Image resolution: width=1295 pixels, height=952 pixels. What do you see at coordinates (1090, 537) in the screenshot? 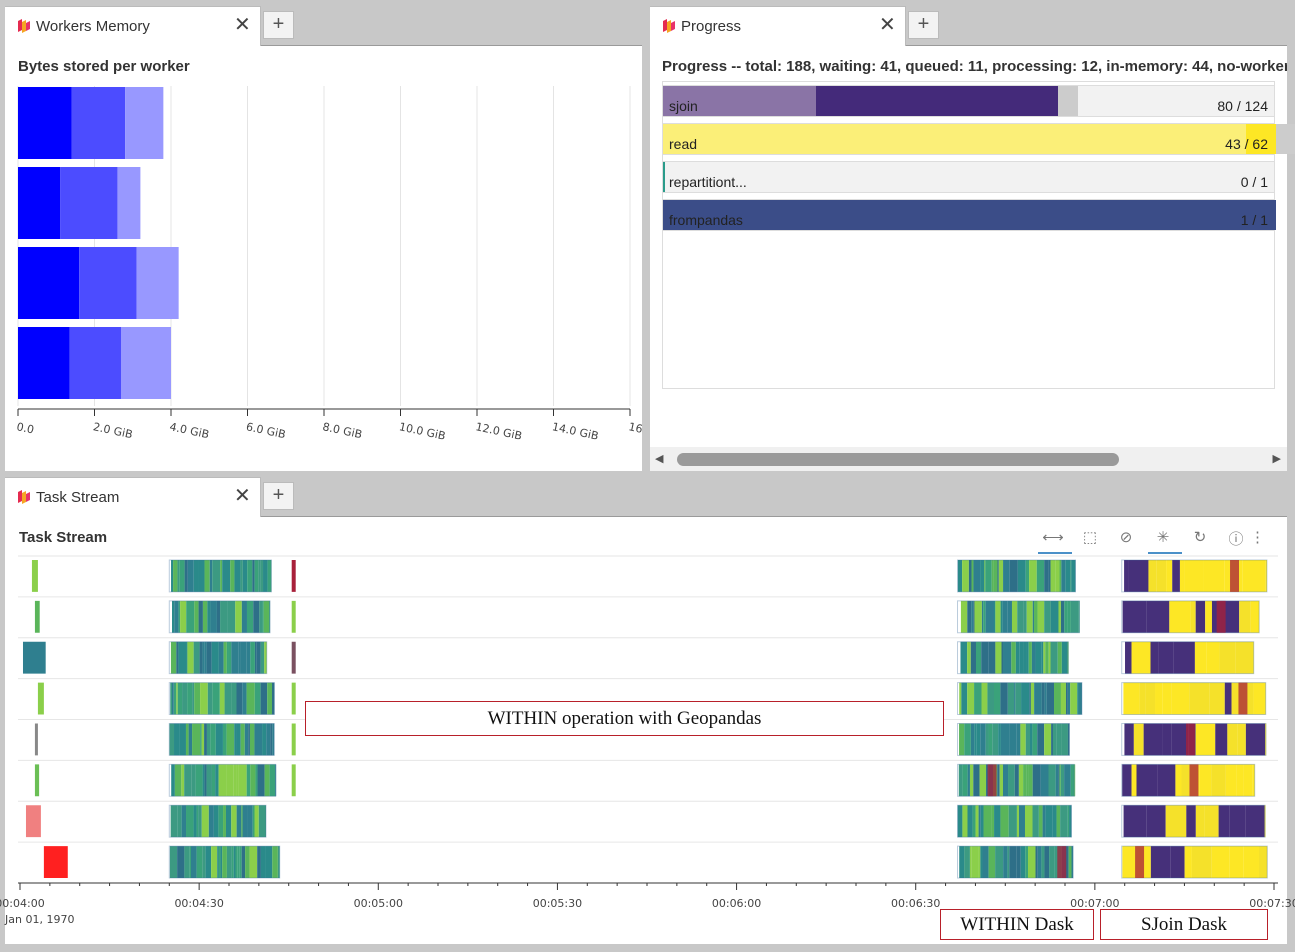
I see `box-zoom-icon: ⬚` at bounding box center [1090, 537].